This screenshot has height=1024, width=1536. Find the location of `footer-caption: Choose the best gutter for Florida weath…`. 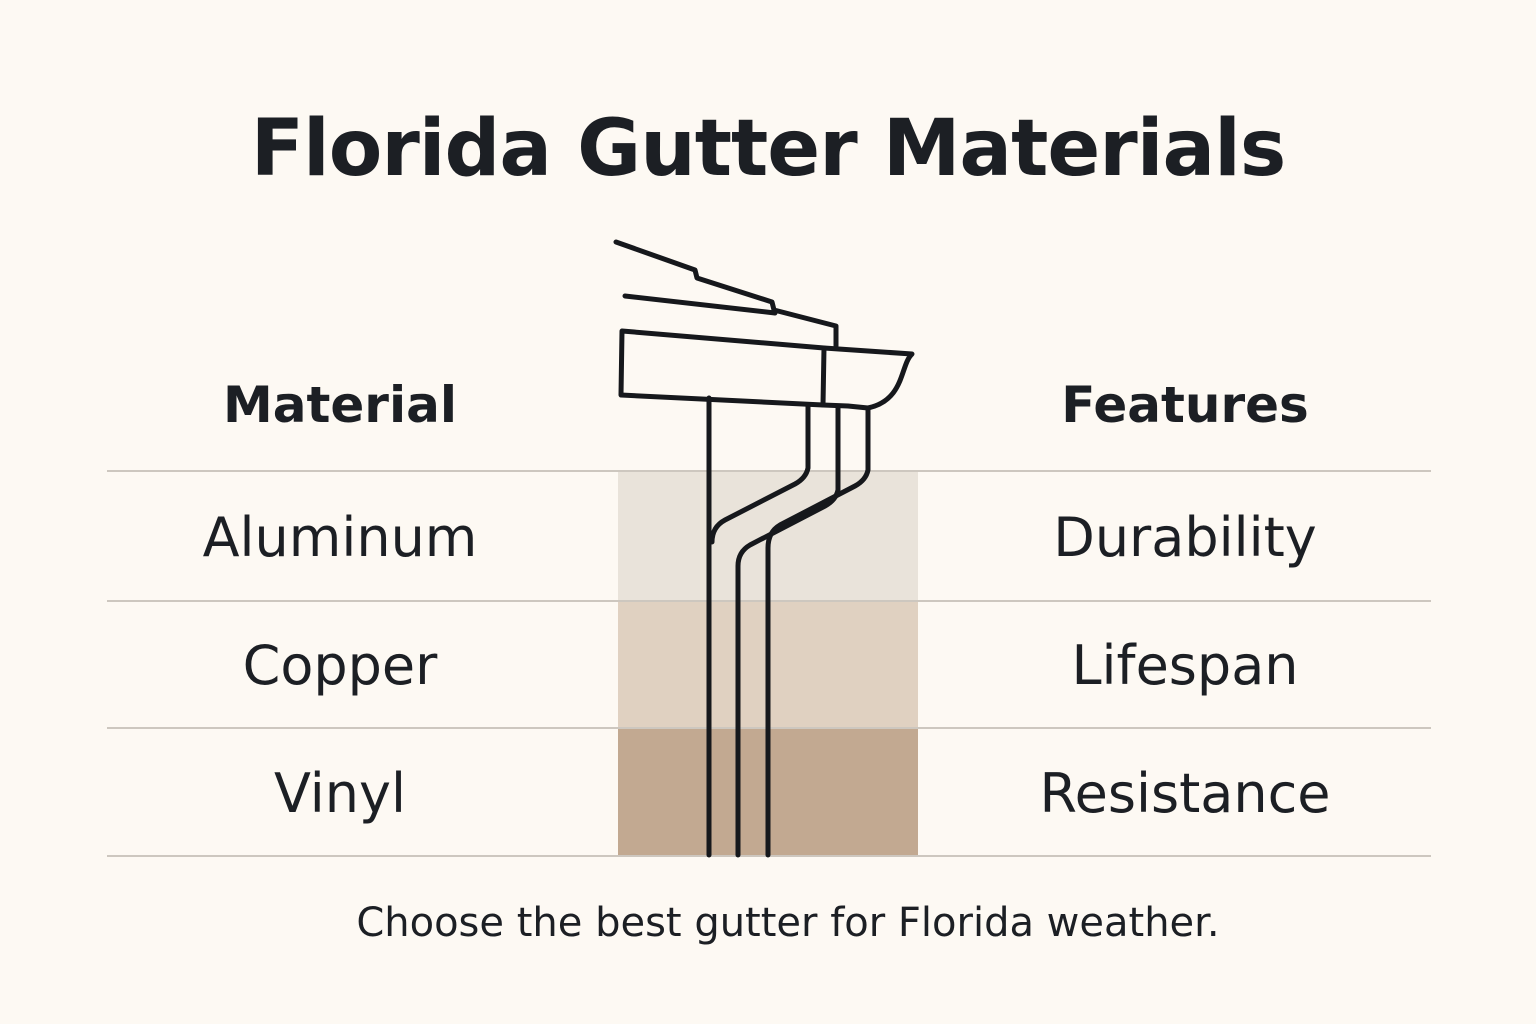

footer-caption: Choose the best gutter for Florida weath… is located at coordinates (788, 923).